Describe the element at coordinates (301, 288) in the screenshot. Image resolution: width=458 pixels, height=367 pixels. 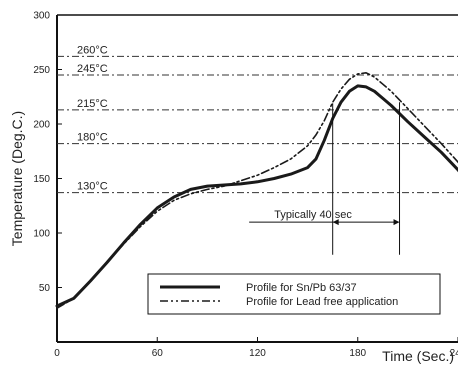
I see `legend-label-1: Profile for Sn/Pb 63/37` at that location.